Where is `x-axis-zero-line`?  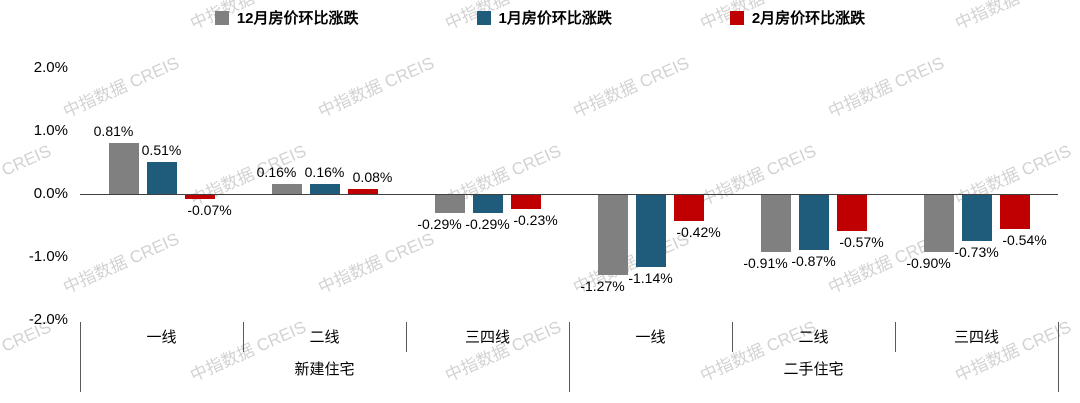 x-axis-zero-line is located at coordinates (569, 194).